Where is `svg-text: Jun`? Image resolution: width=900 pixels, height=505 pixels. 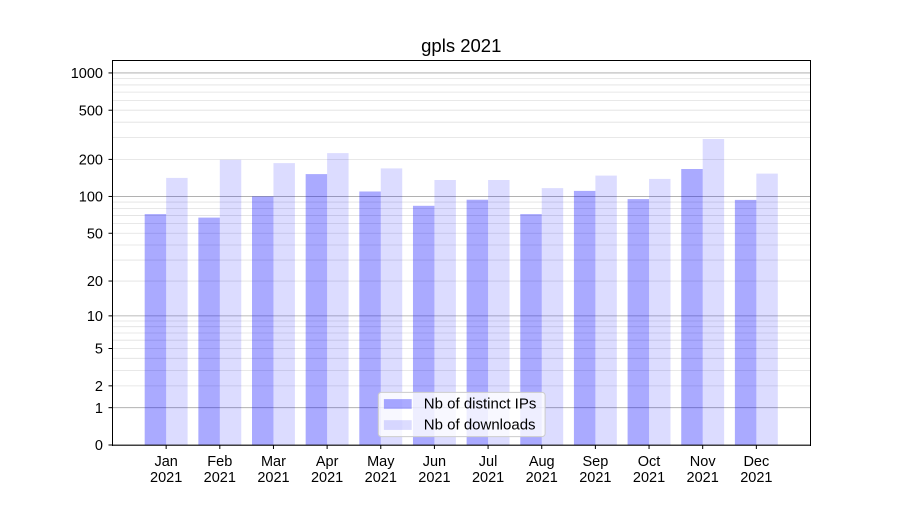
svg-text: Jun is located at coordinates (434, 462).